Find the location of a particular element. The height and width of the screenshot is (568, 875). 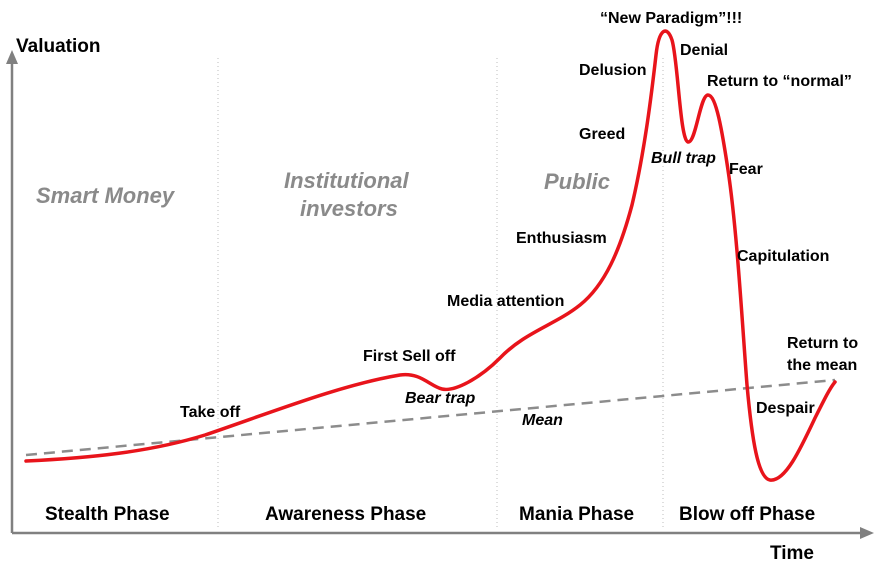

label-greed: Greed is located at coordinates (602, 134).